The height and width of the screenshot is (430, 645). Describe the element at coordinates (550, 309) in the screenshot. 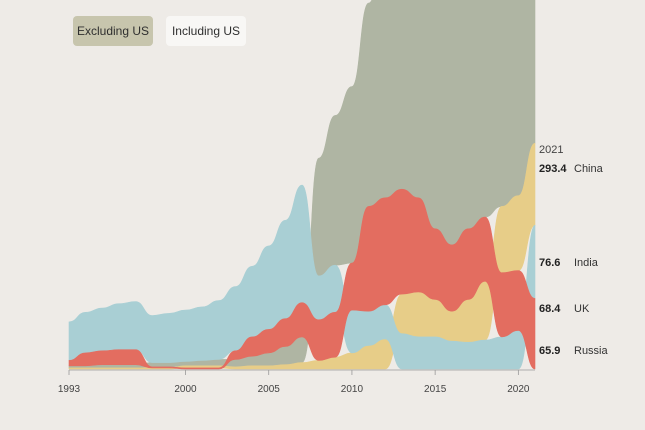

I see `end-value-uk: 68.4` at that location.